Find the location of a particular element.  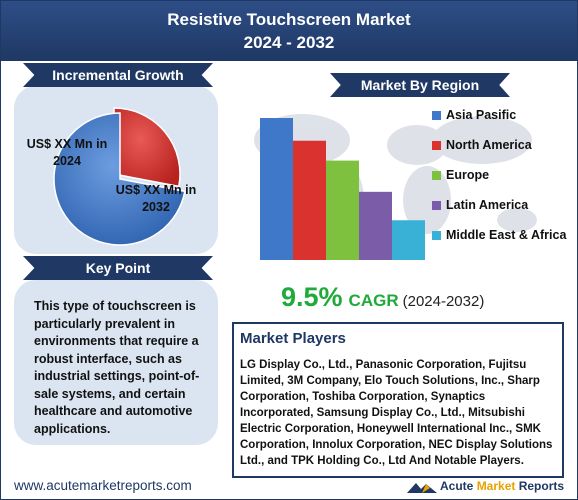

region-bar-middle-east-africa is located at coordinates (408, 240).